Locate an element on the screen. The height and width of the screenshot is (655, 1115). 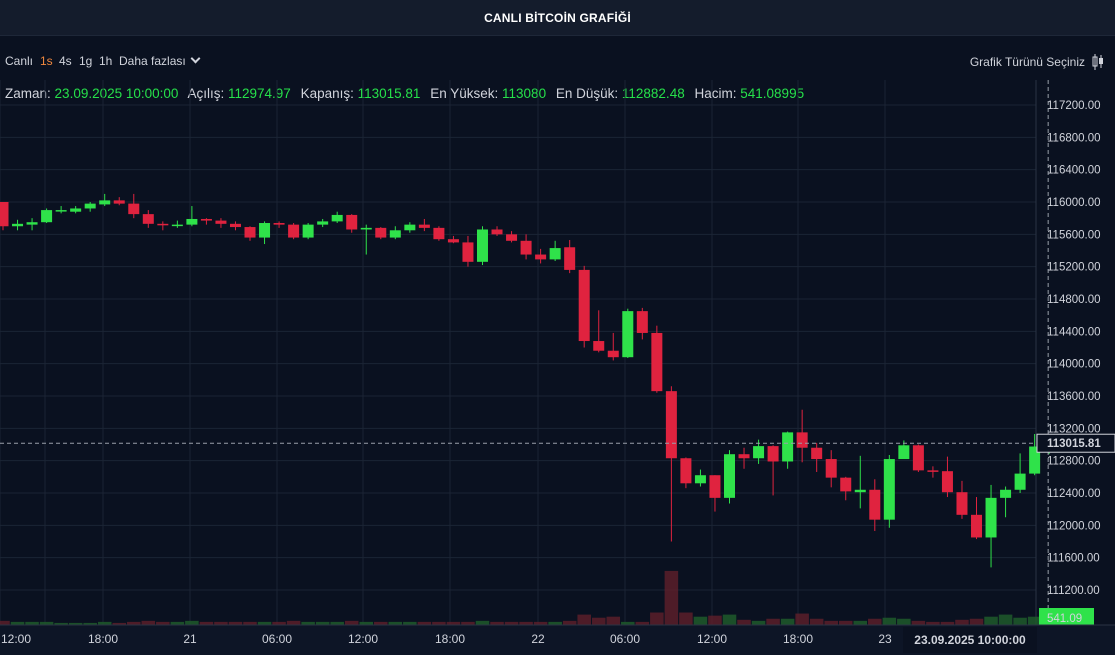
chart-type-label: Grafik Türünü Seçiniz is located at coordinates (1027, 62).